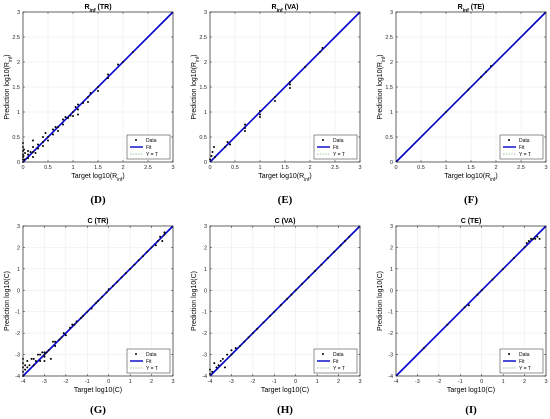  I want to click on legend-entry: Data, so click(524, 355).